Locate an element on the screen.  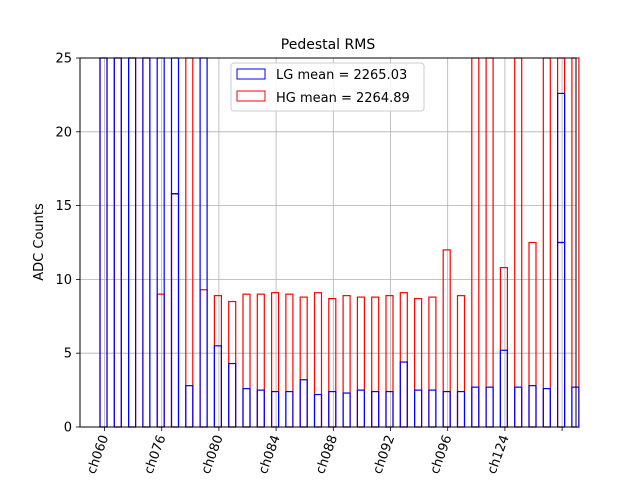
legend: LG mean = 2265.03 HG mean = 2264.89 is located at coordinates (327, 87).